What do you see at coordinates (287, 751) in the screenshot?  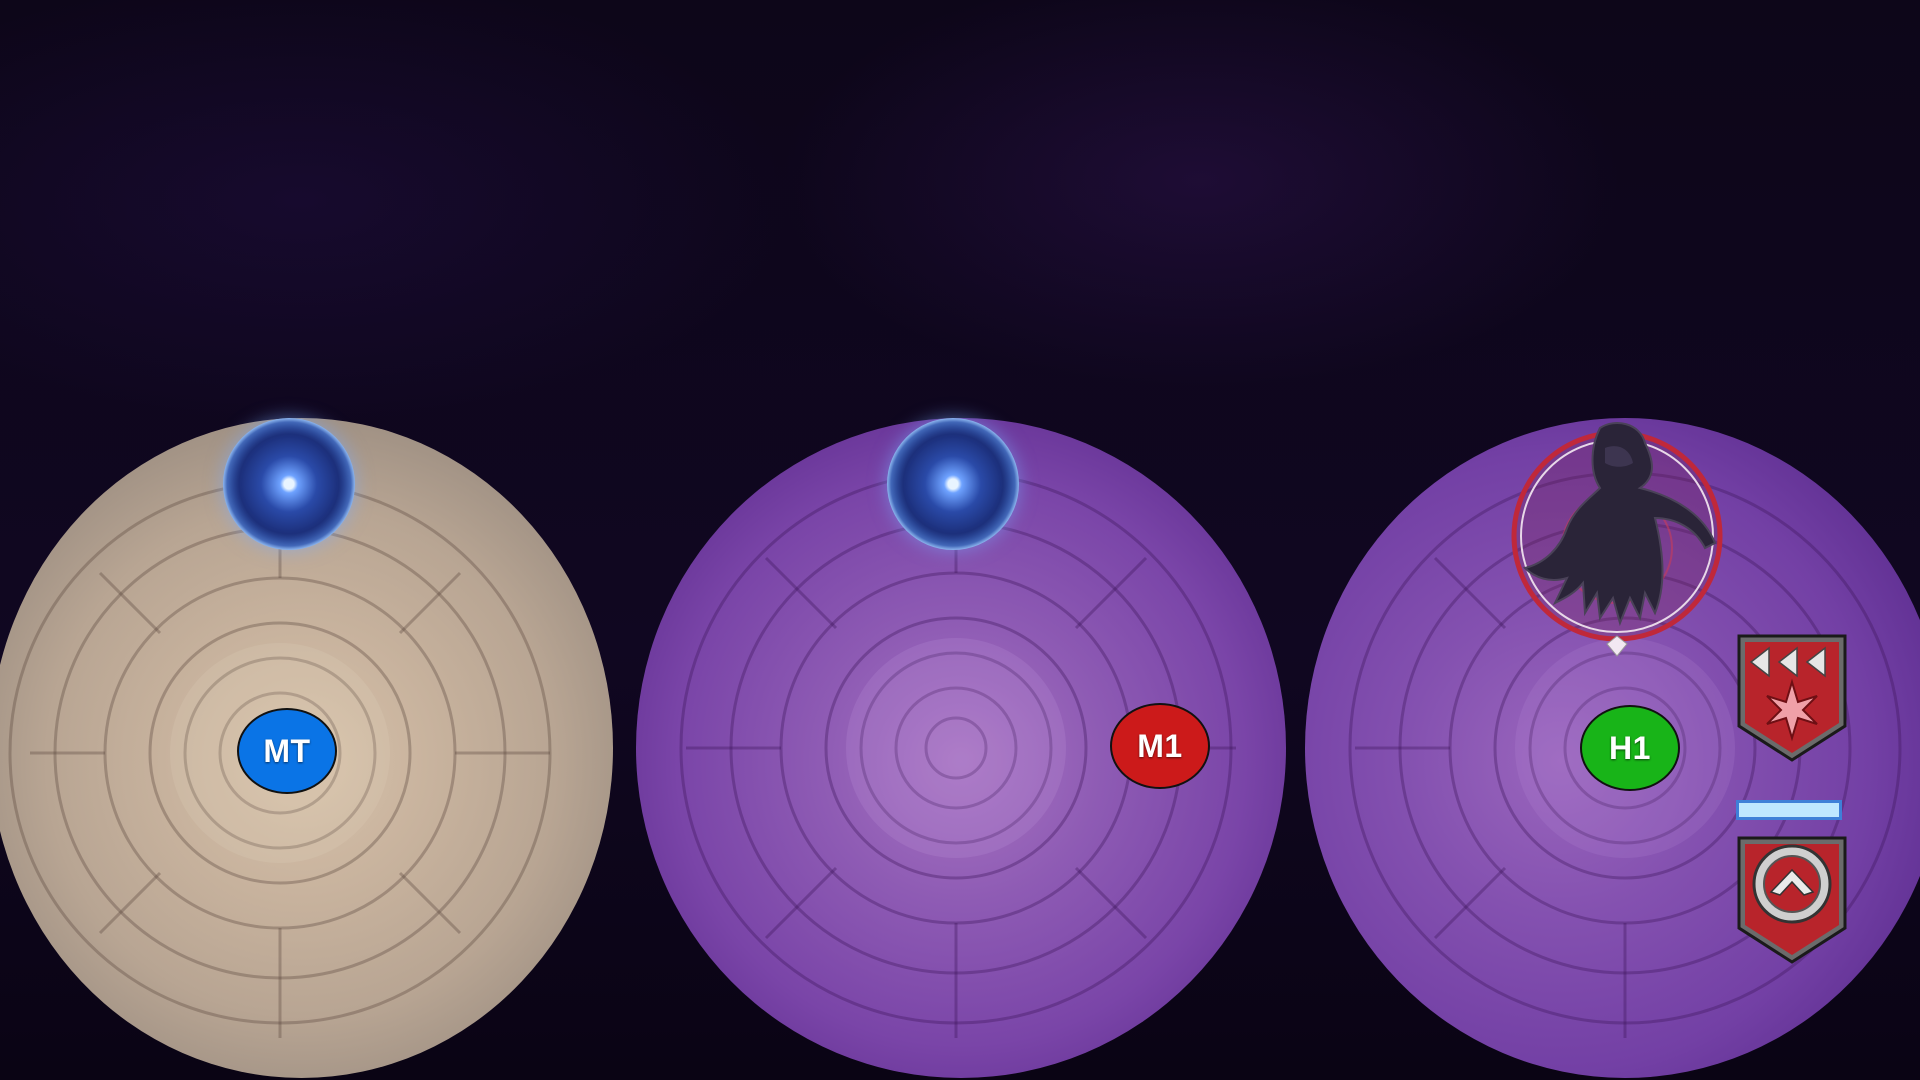 I see `marker-mt: MT` at bounding box center [287, 751].